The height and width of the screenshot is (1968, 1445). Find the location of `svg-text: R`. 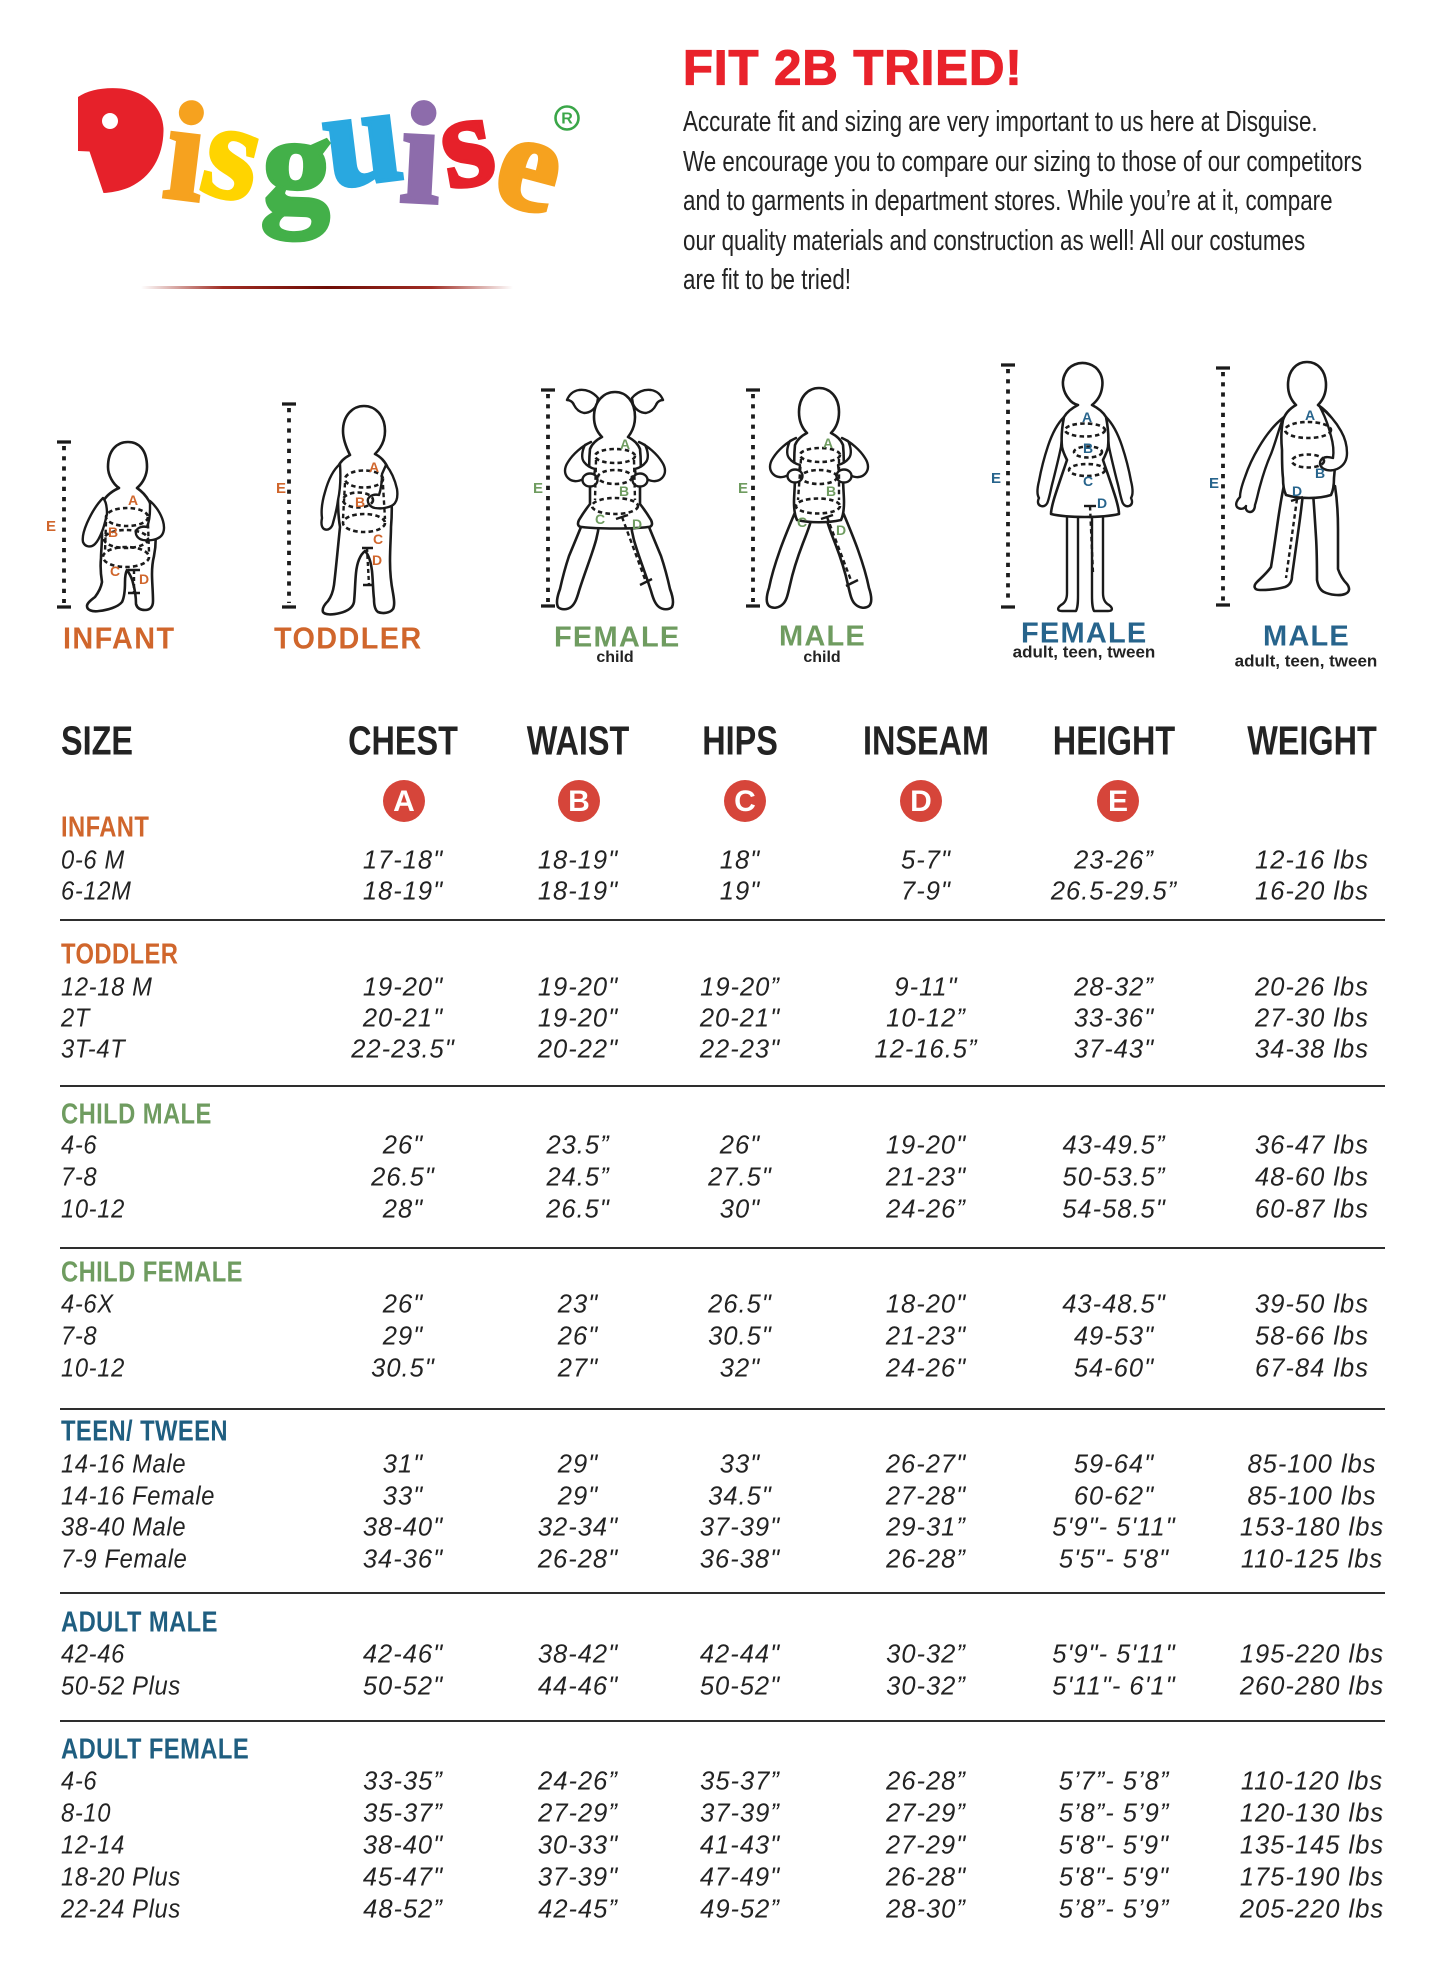

svg-text: R is located at coordinates (567, 119).